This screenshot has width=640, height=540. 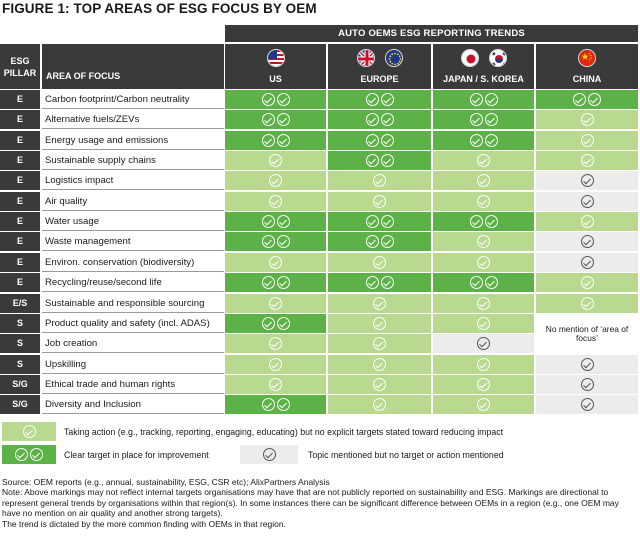 I want to click on area-cell: Diversity and Inclusion, so click(x=133, y=404).